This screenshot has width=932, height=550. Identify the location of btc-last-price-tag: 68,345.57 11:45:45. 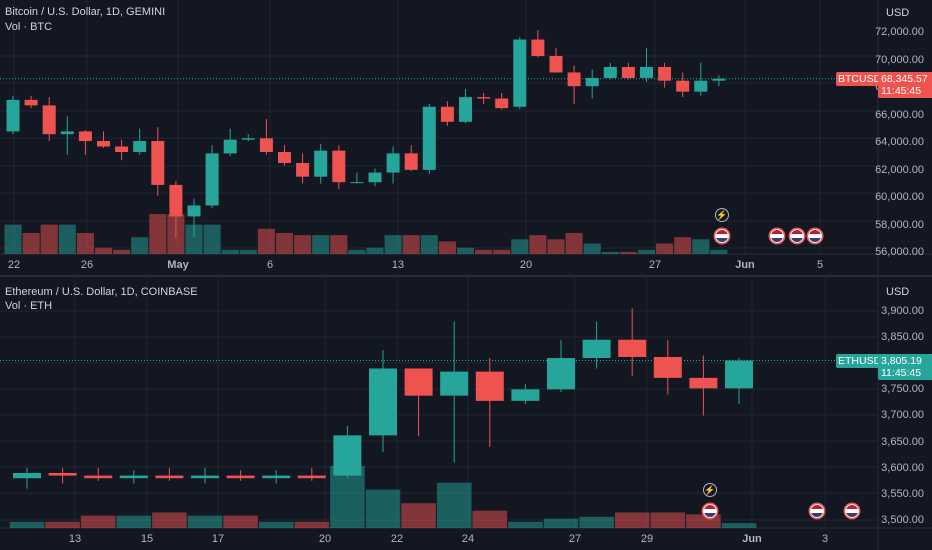
(905, 85).